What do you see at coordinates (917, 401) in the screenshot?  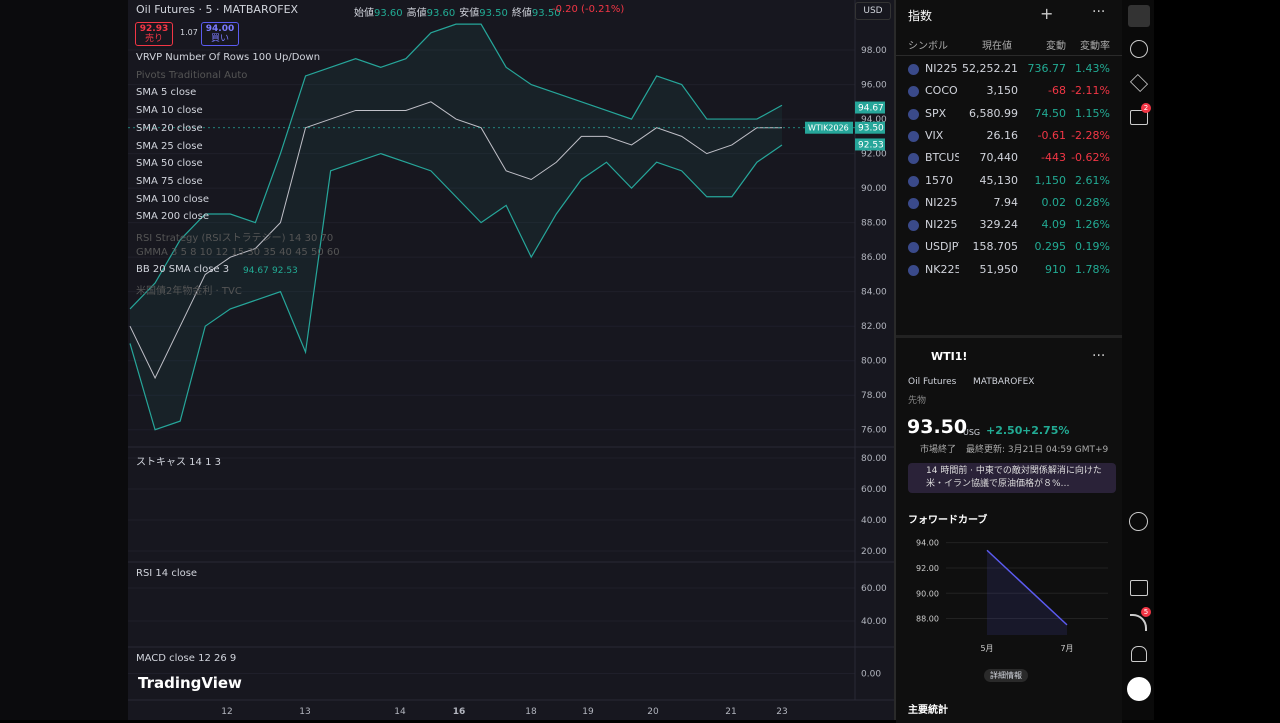 I see `detail-kind: 先物` at bounding box center [917, 401].